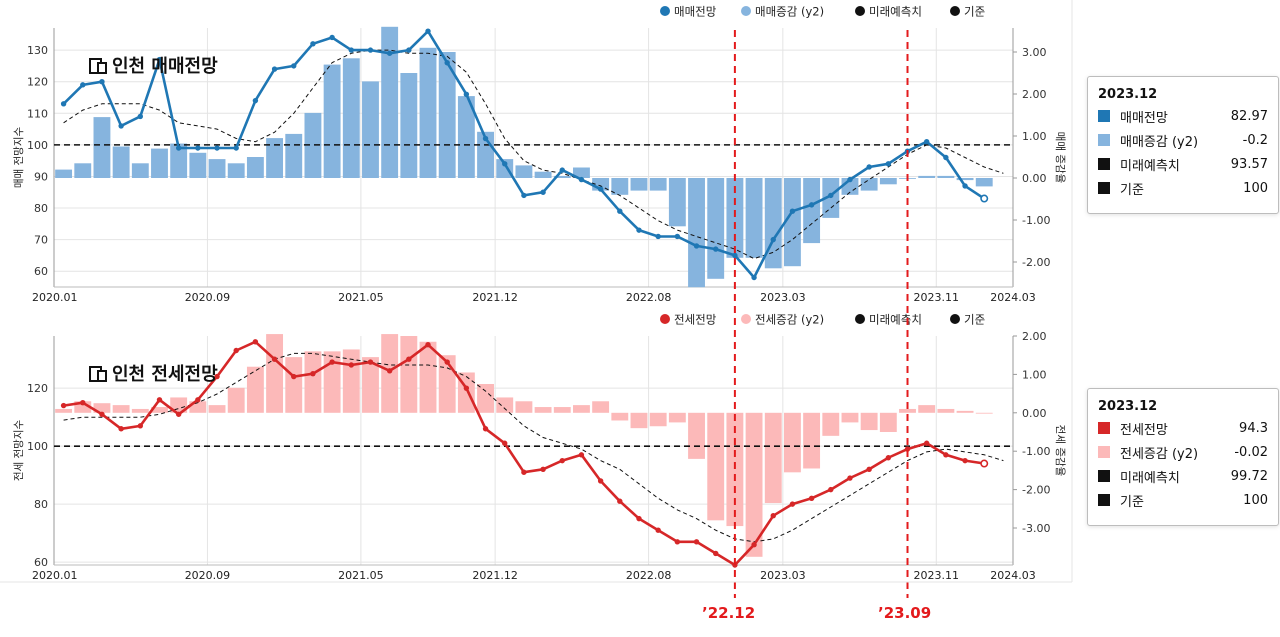 The image size is (1280, 637). Describe the element at coordinates (649, 575) in the screenshot. I see `x-tick-label: 2022.08` at that location.